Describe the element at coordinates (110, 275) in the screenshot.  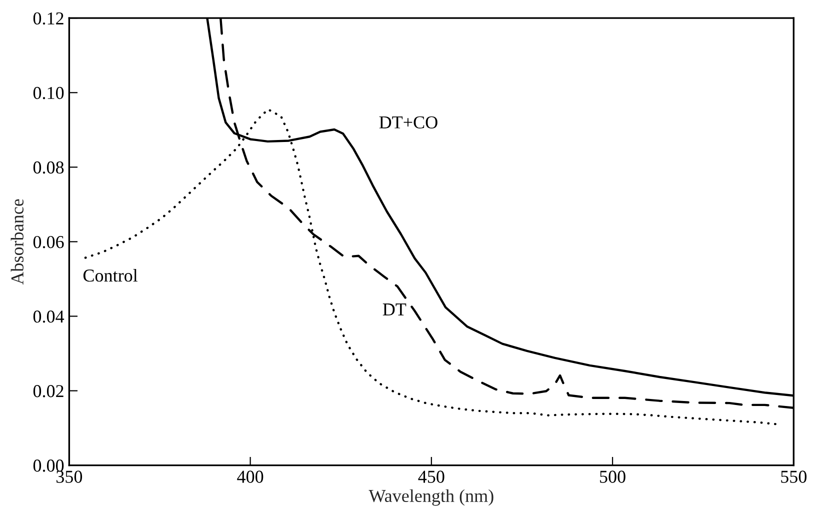
I see `series-label: Control` at that location.